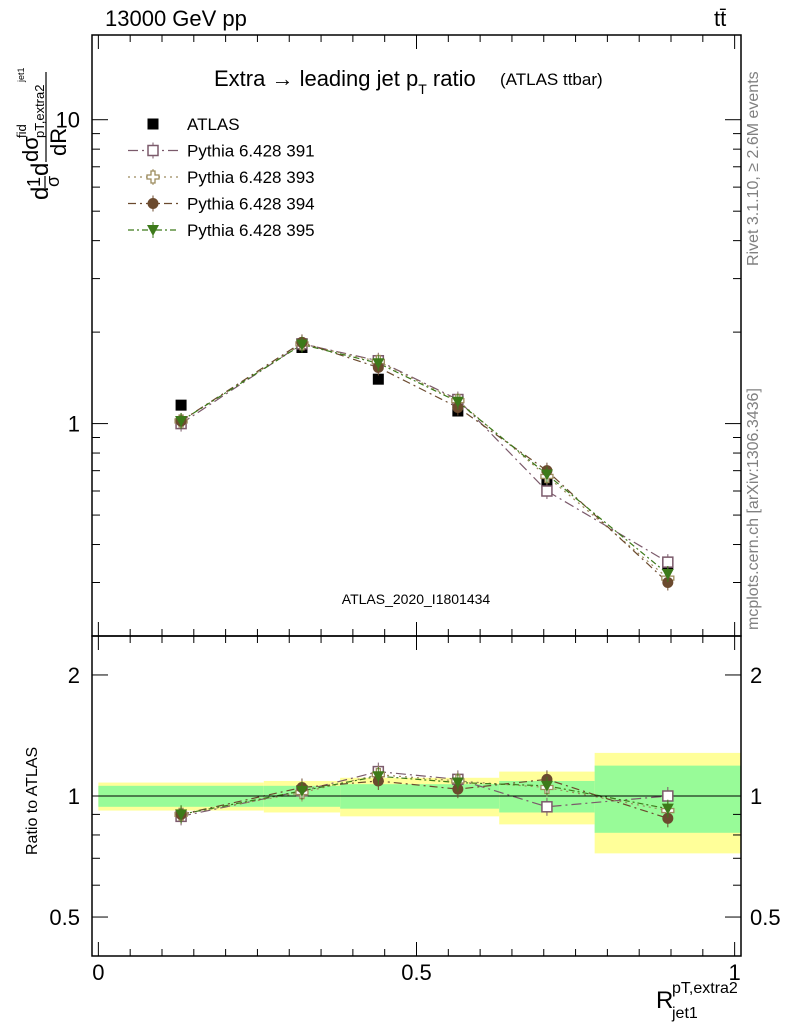  What do you see at coordinates (684, 1013) in the screenshot?
I see `x-axis-label-sub: jet1` at bounding box center [684, 1013].